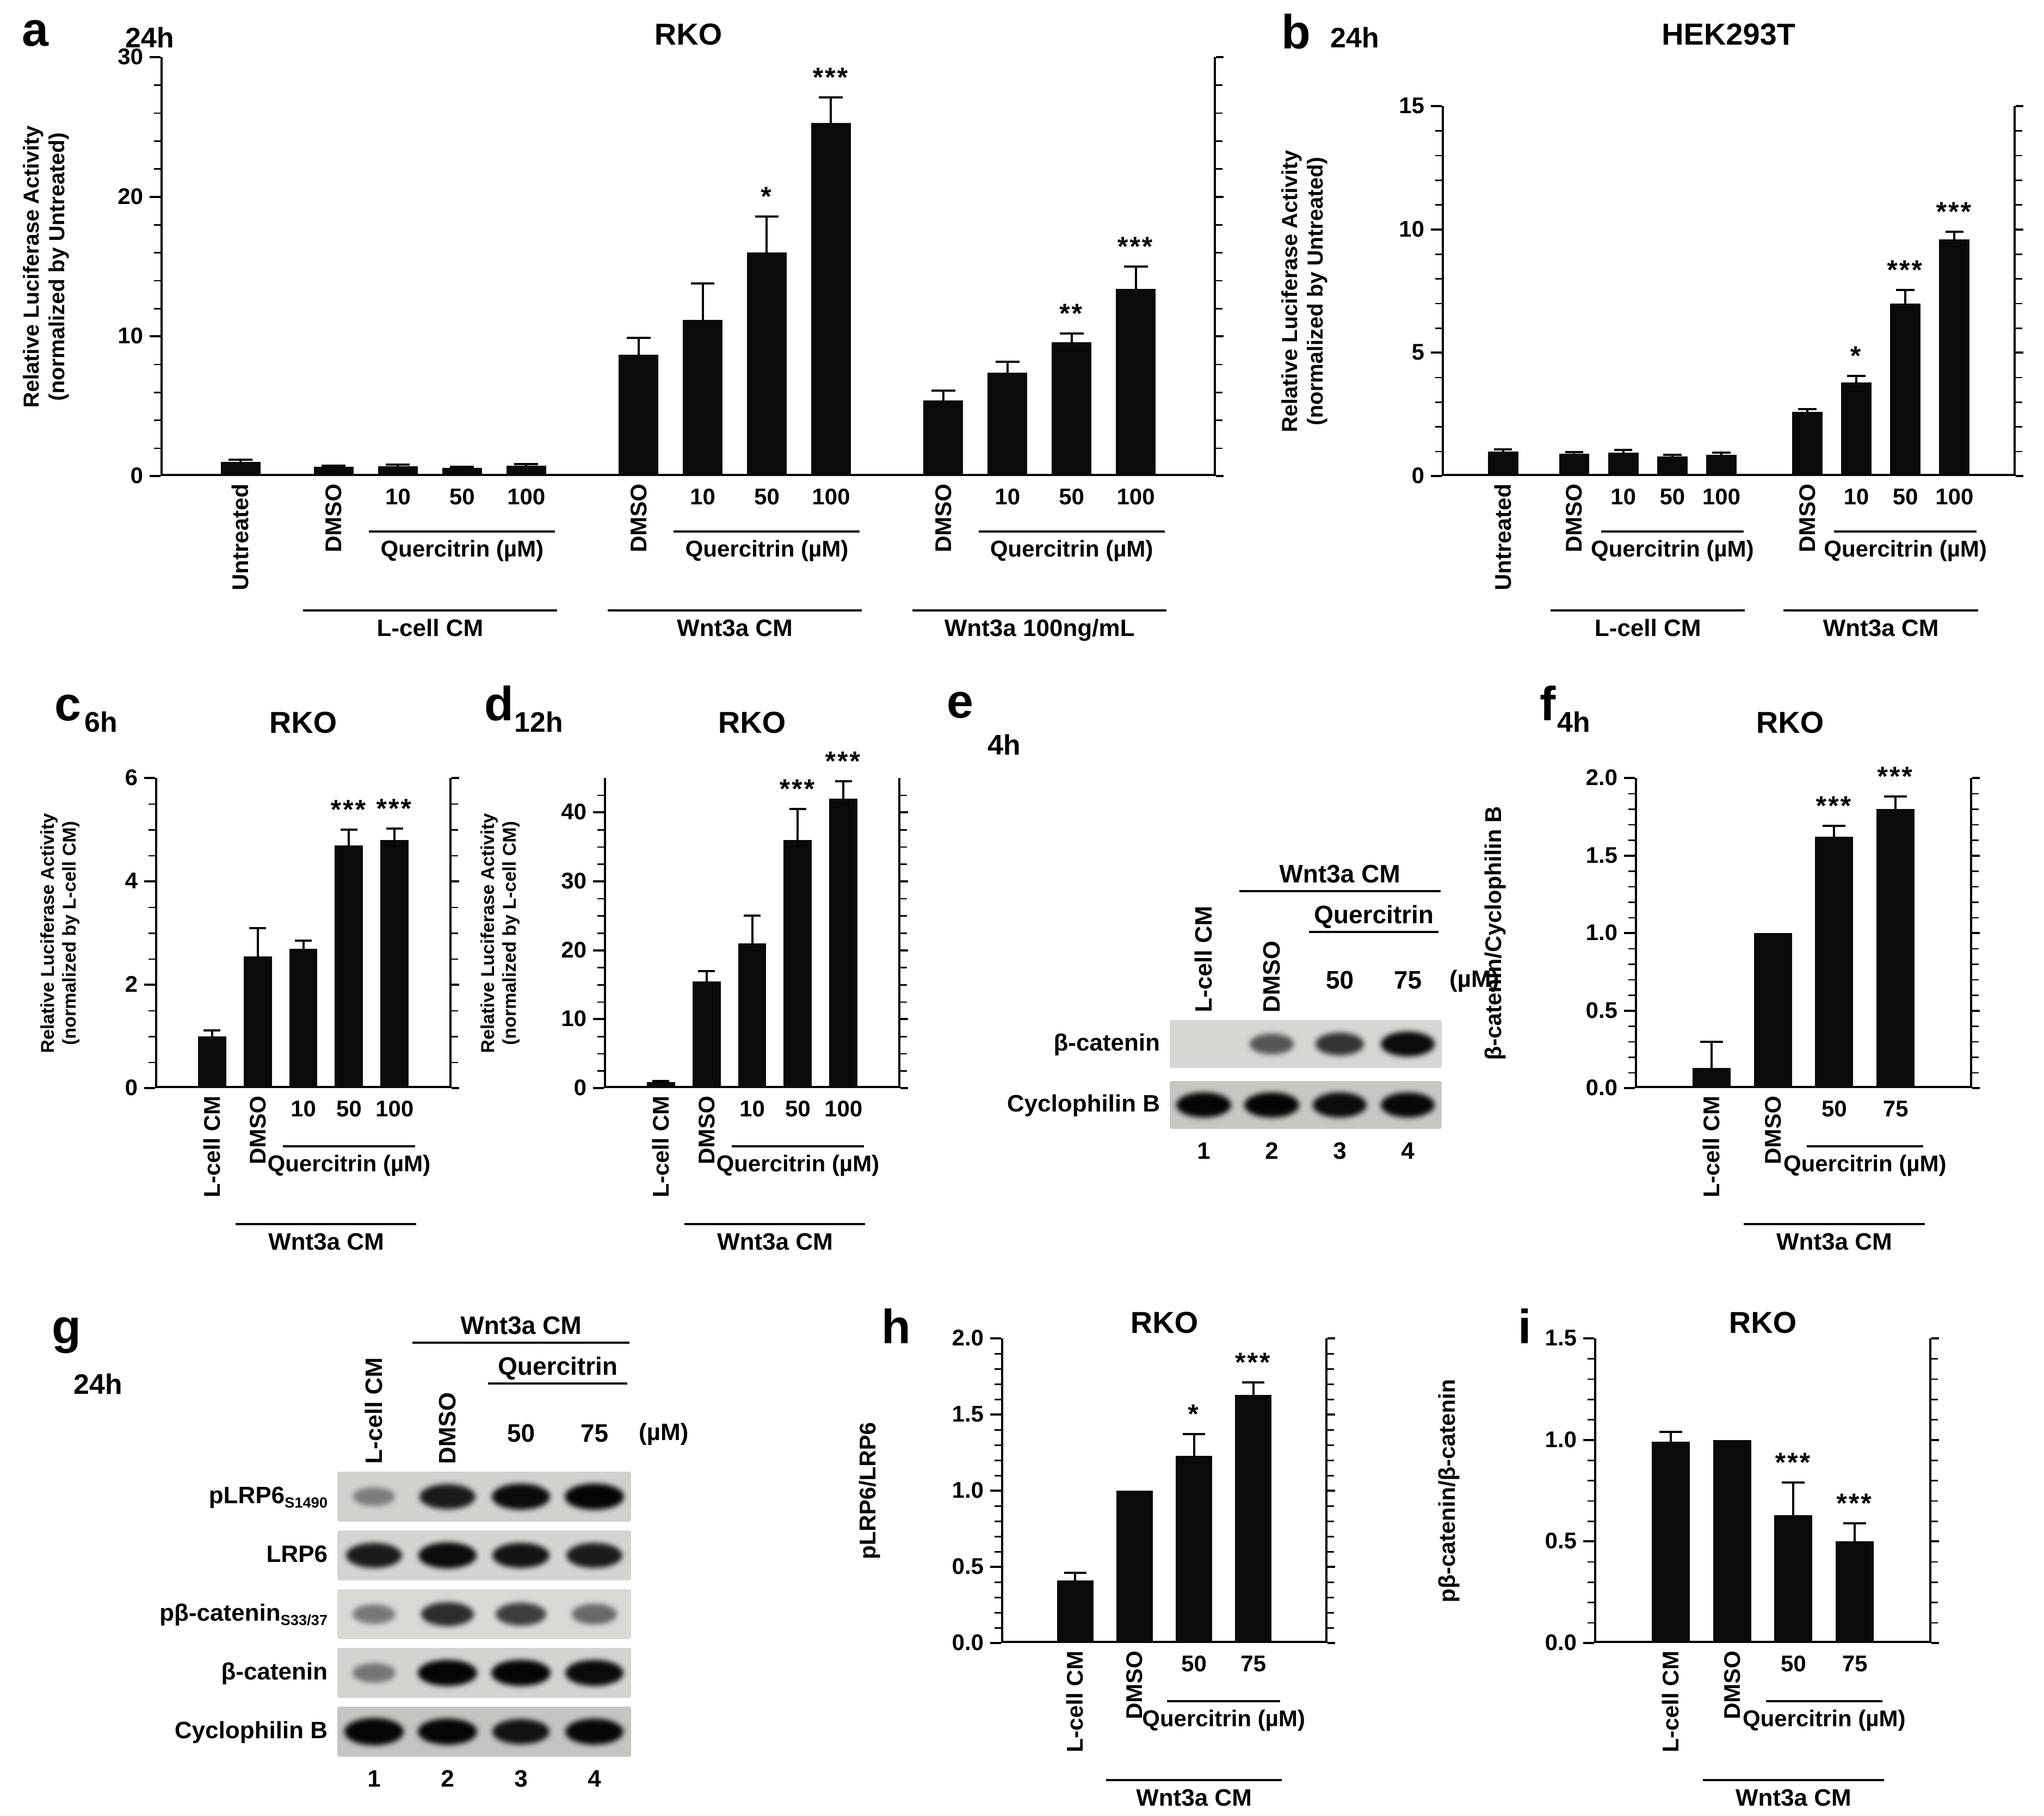 The width and height of the screenshot is (2044, 1816). I want to click on vertical-label-text: L-cell CM, so click(1670, 1702).